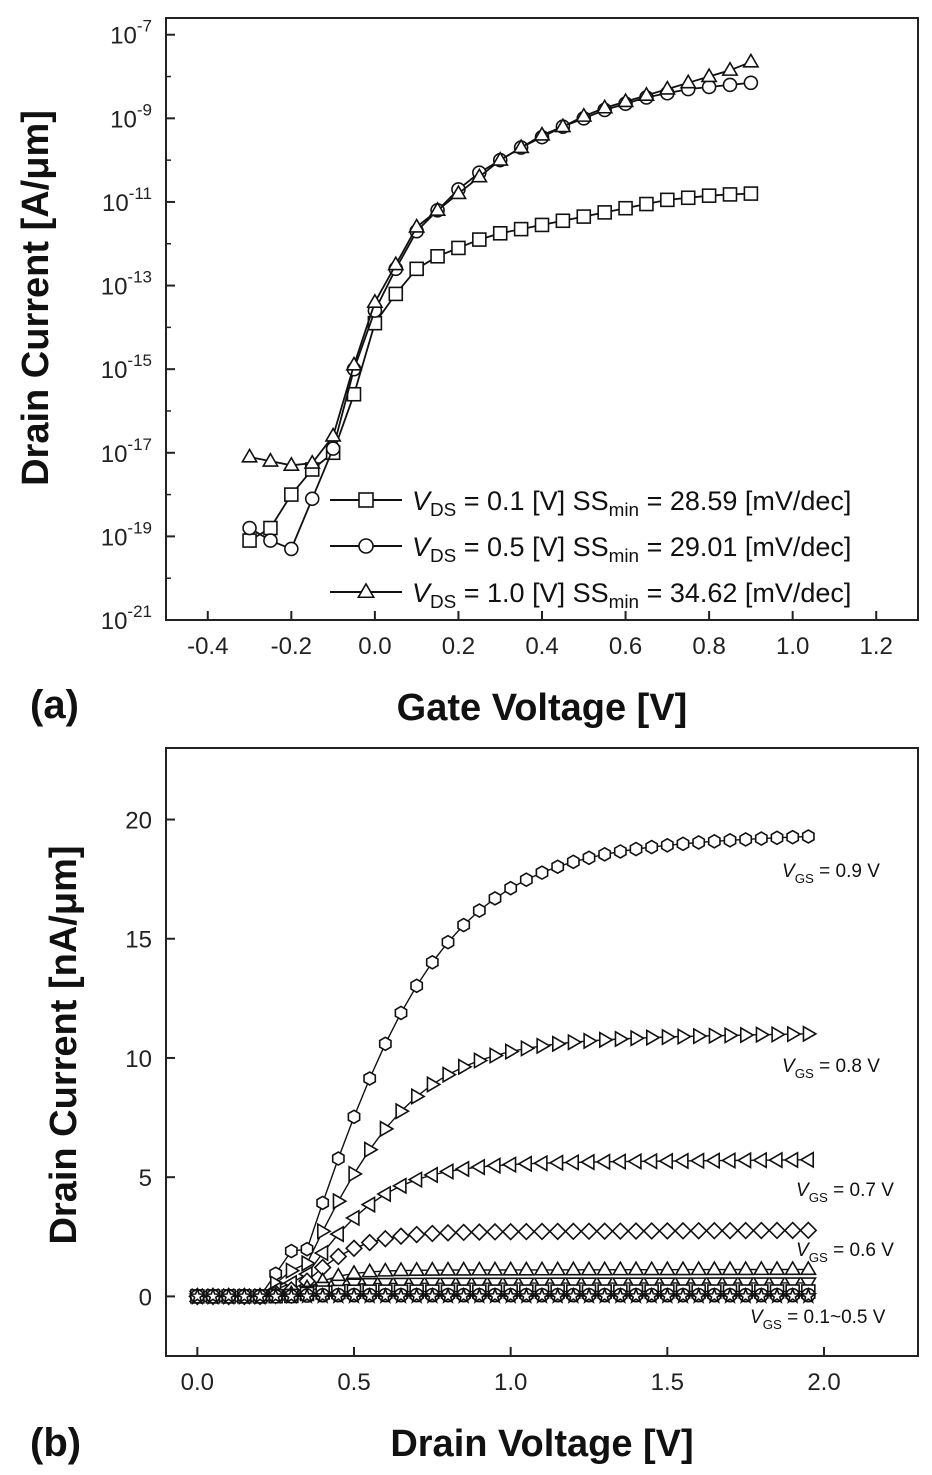  What do you see at coordinates (631, 549) in the screenshot?
I see `panel-a-legend-entry: VDS = 0.5 [V] SSmin = 29.01 [mV/dec]` at bounding box center [631, 549].